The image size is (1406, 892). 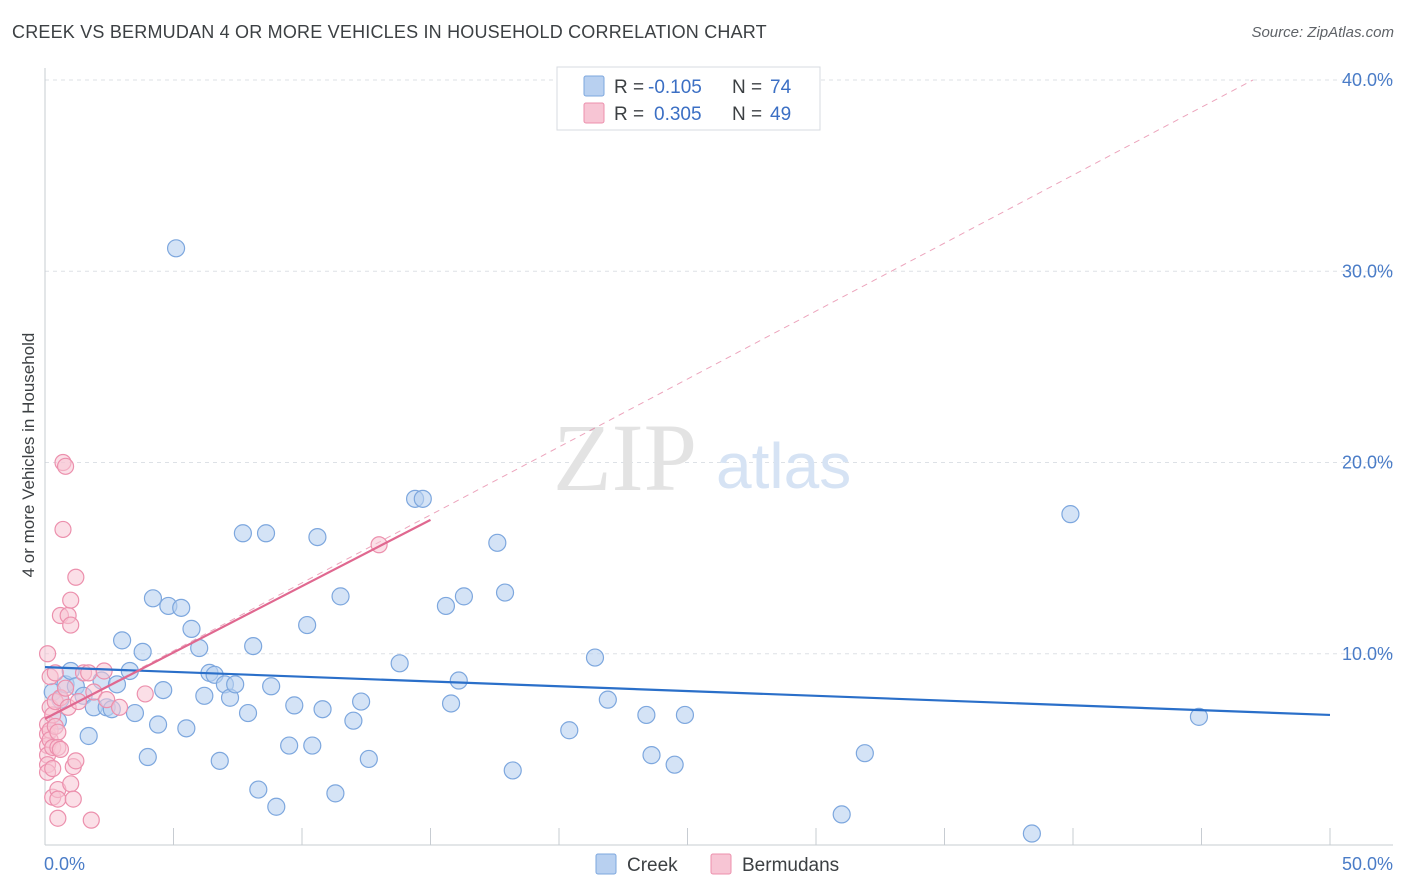 I want to click on source-label: Source: ZipAtlas.com, so click(x=1322, y=32).